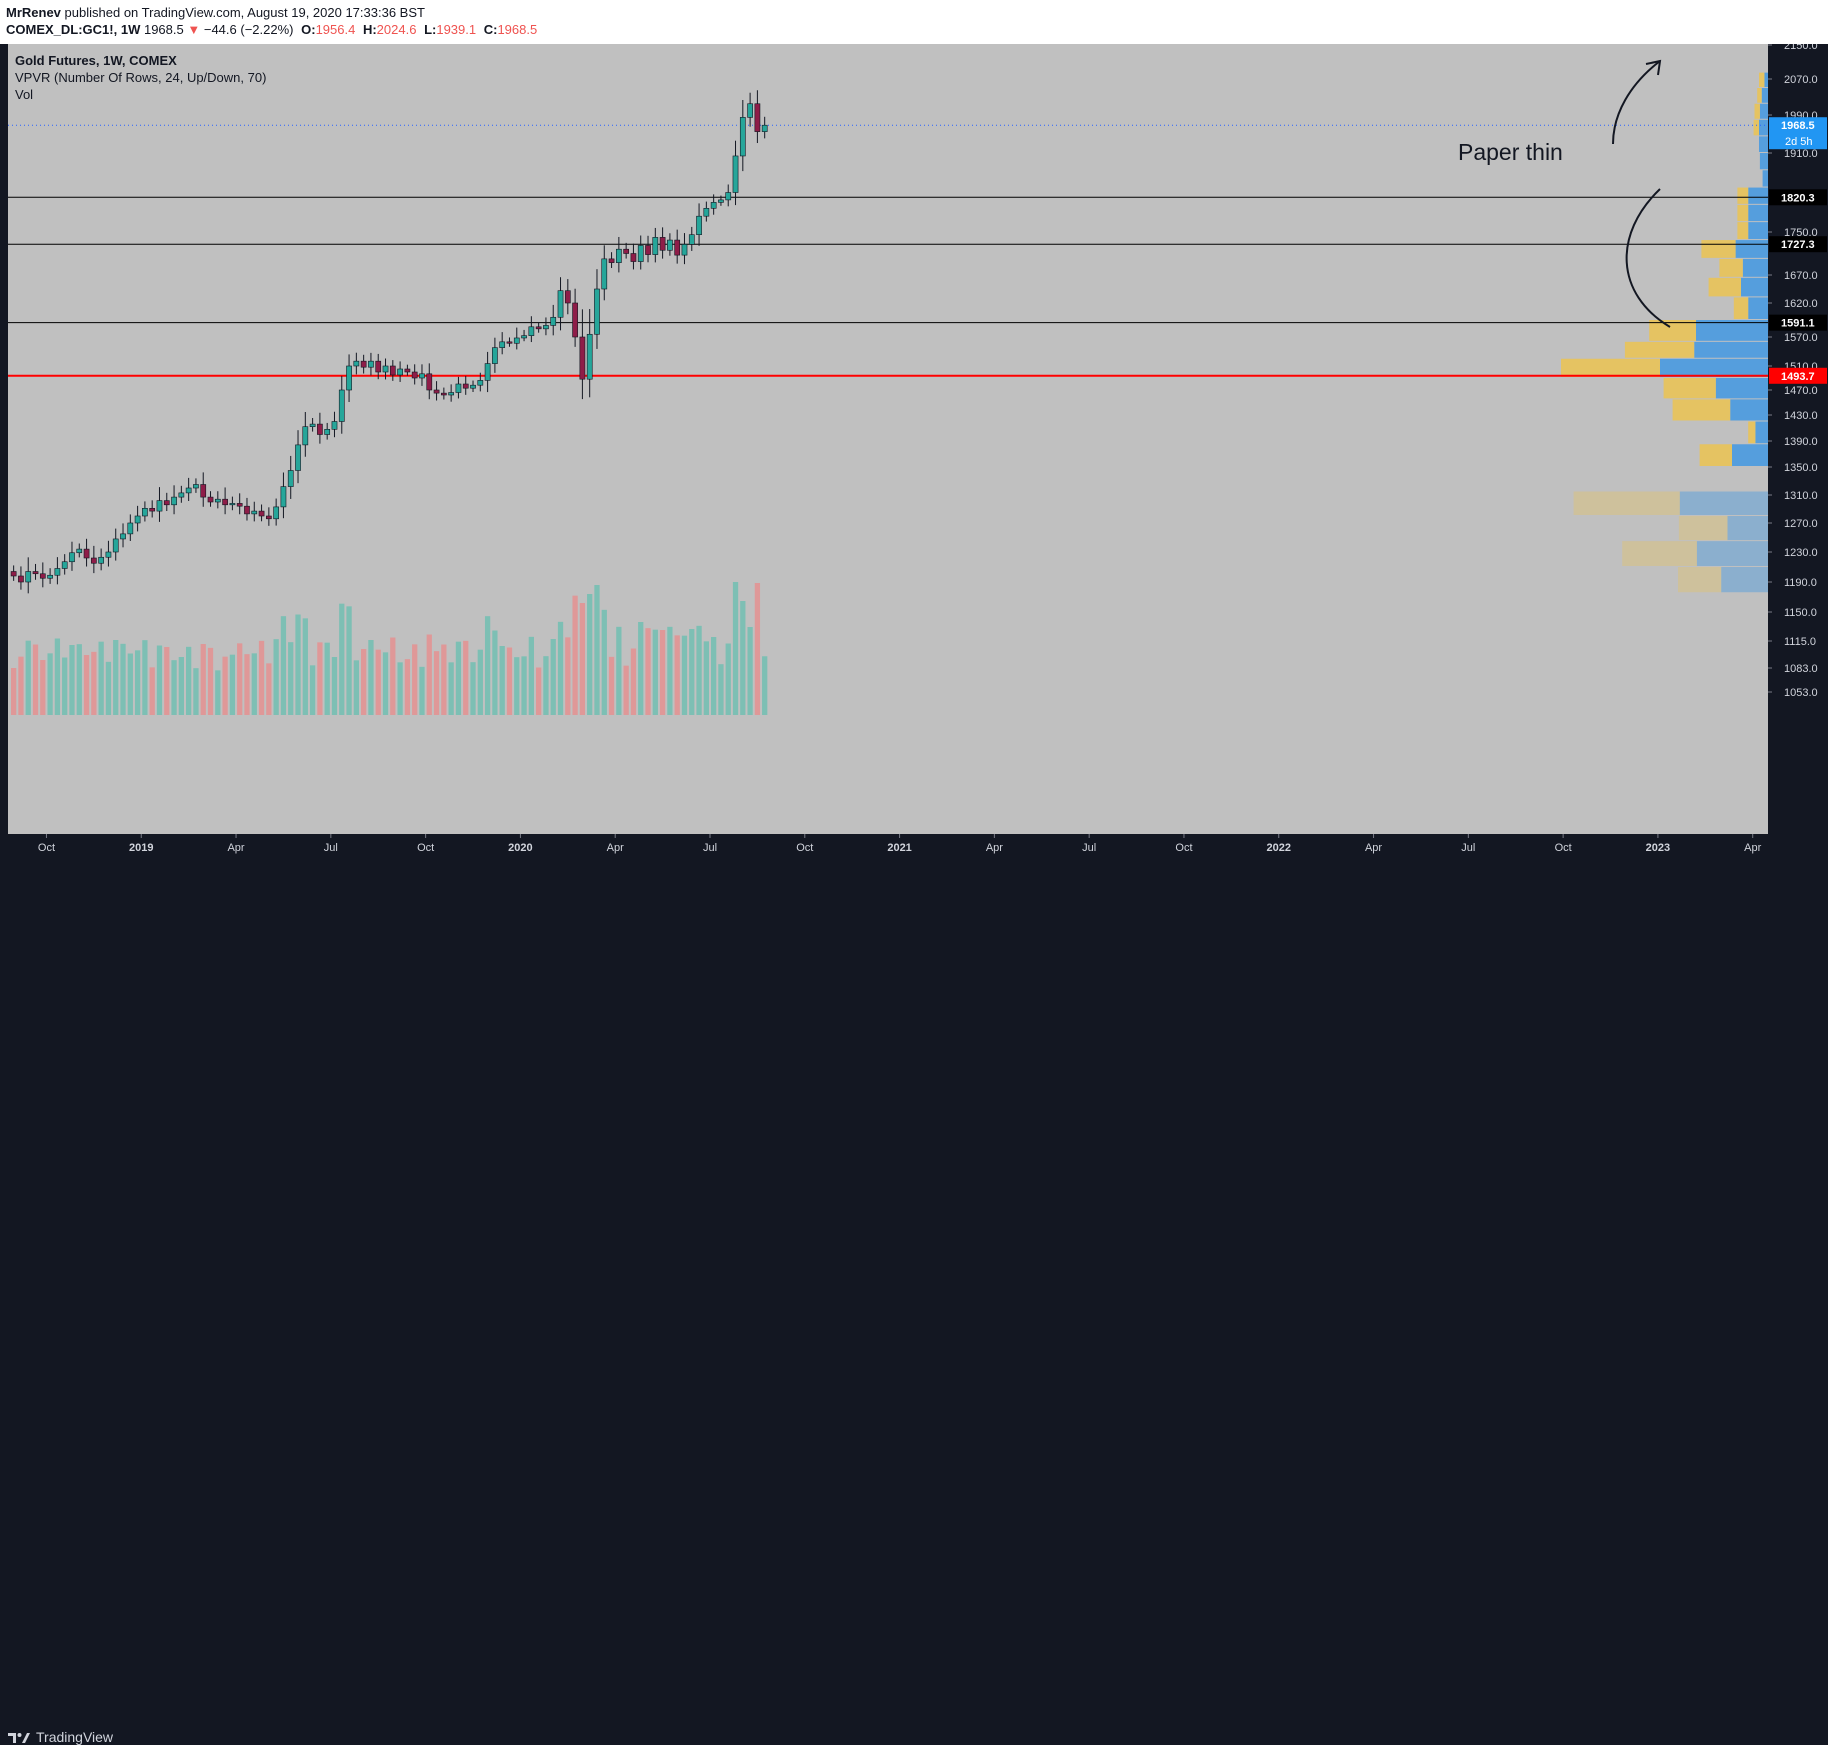 The width and height of the screenshot is (1828, 1745). Describe the element at coordinates (1801, 496) in the screenshot. I see `price-axis-label: 1310.0` at that location.